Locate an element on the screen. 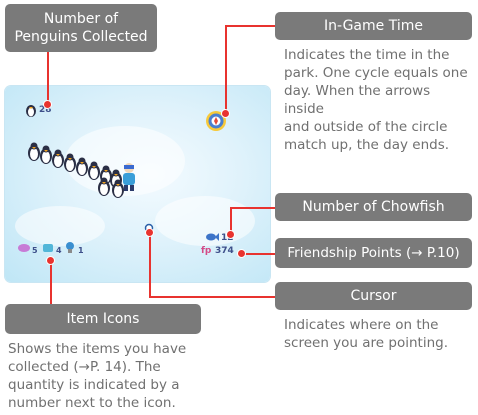 Image resolution: width=478 pixels, height=415 pixels. penguins-collected-label: Number of Penguins Collected is located at coordinates (81, 28).